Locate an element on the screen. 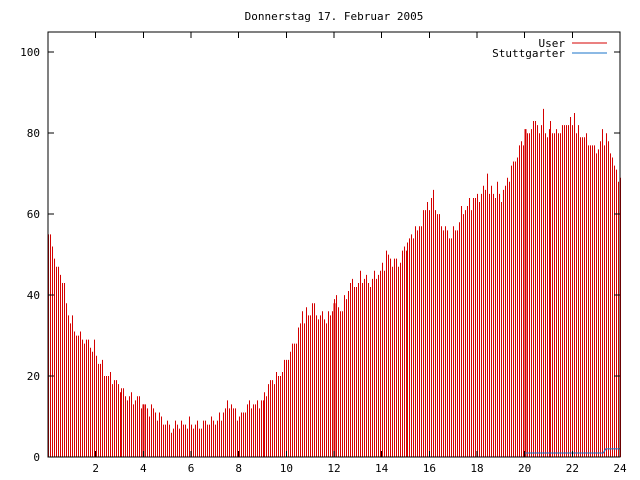 The height and width of the screenshot is (480, 640). x-tick-label: 8 is located at coordinates (238, 468).